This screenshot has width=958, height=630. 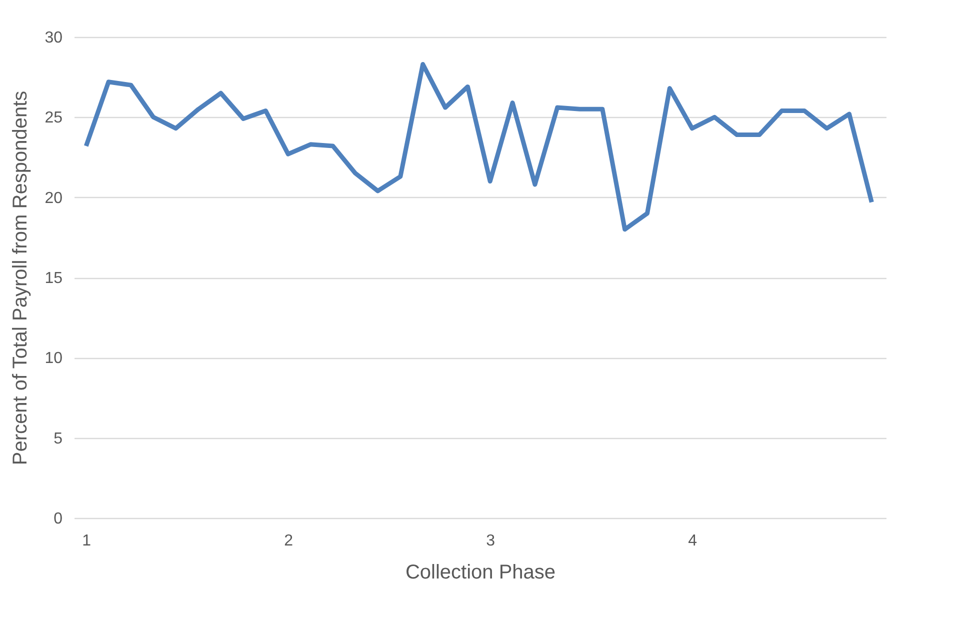 What do you see at coordinates (693, 541) in the screenshot?
I see `x-tick-label: 4` at bounding box center [693, 541].